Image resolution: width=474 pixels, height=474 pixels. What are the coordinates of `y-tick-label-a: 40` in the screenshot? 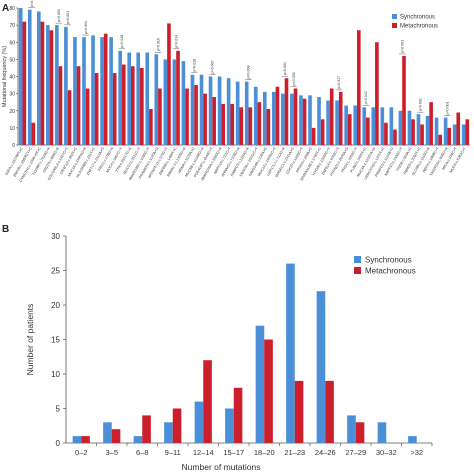 It's located at (12, 78).